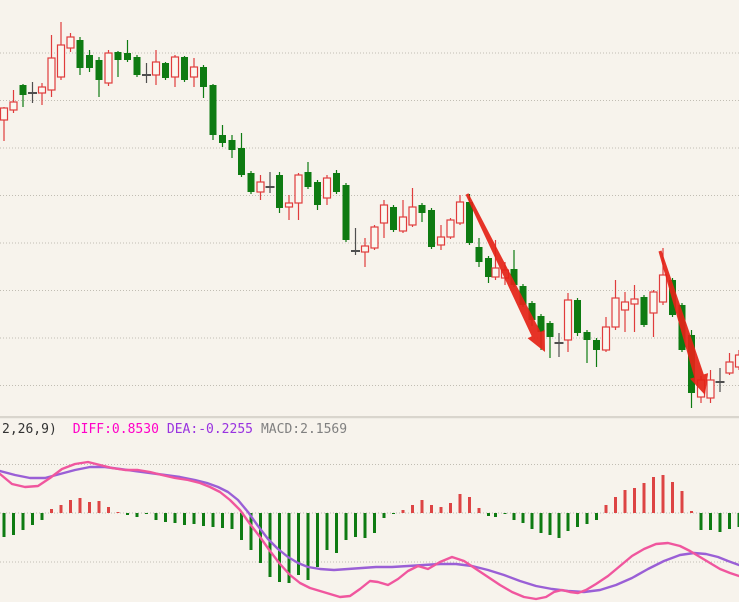  I want to click on macd-indicator-bar: 2,26,9) DIFF:0.8530 DEA:-0.2255 MACD:2.1569, so click(370, 430).